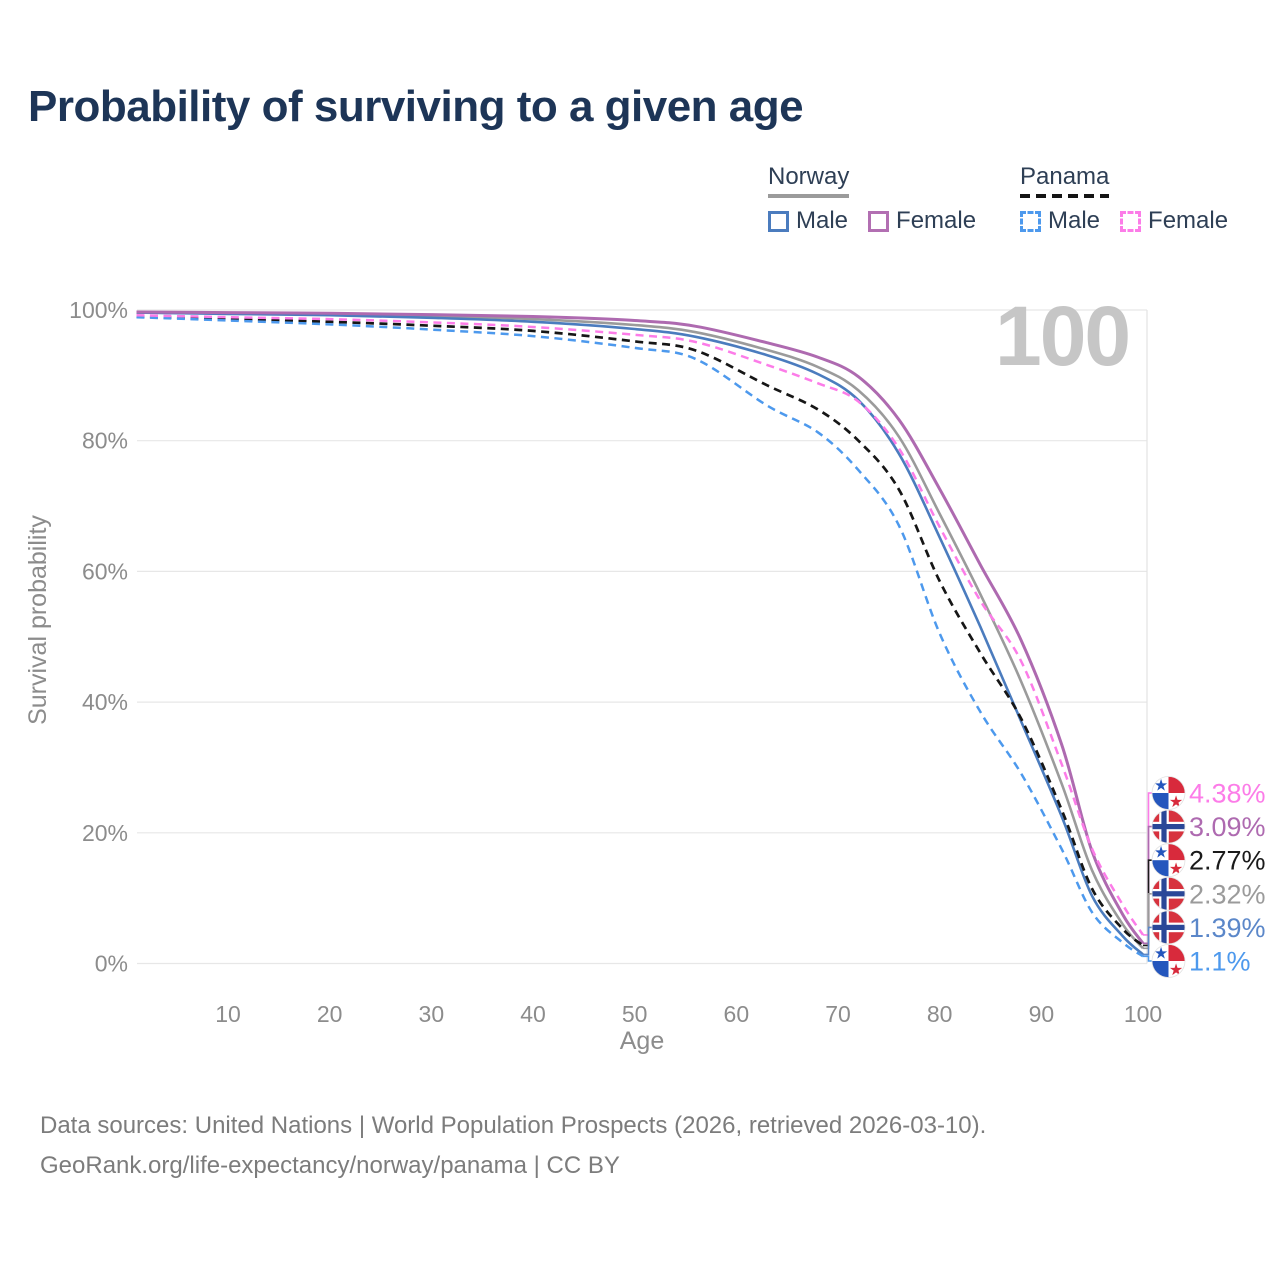  Describe the element at coordinates (1030, 221) in the screenshot. I see `panama-male-swatch-icon` at that location.